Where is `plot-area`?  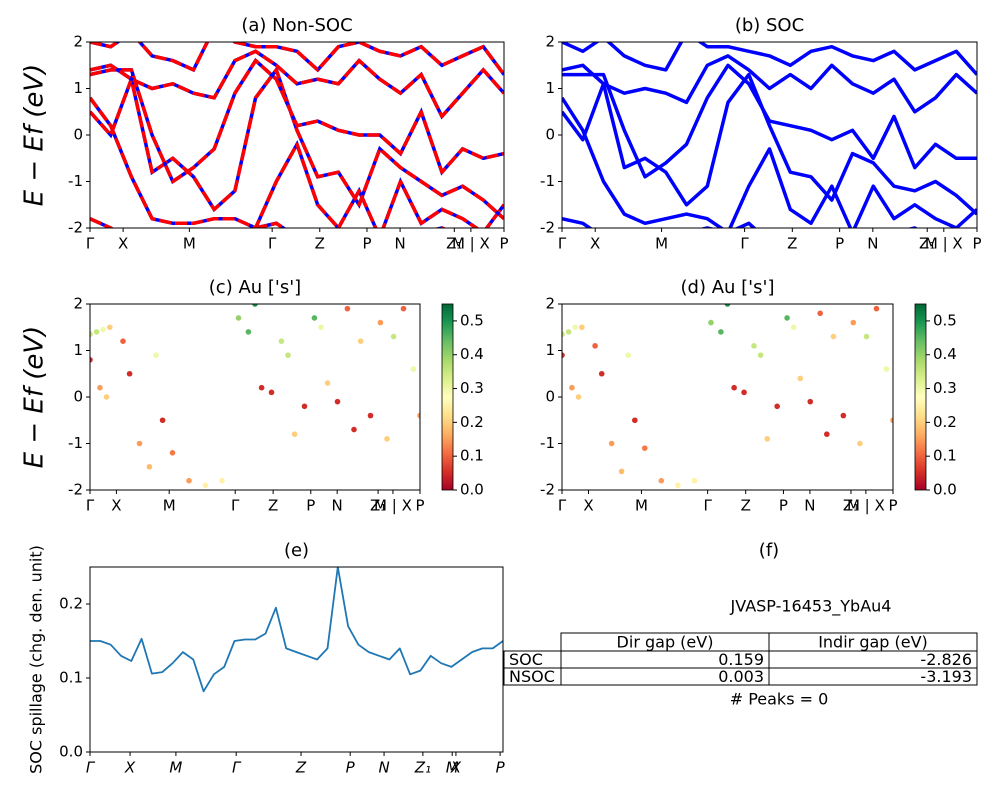
plot-area is located at coordinates (297, 135).